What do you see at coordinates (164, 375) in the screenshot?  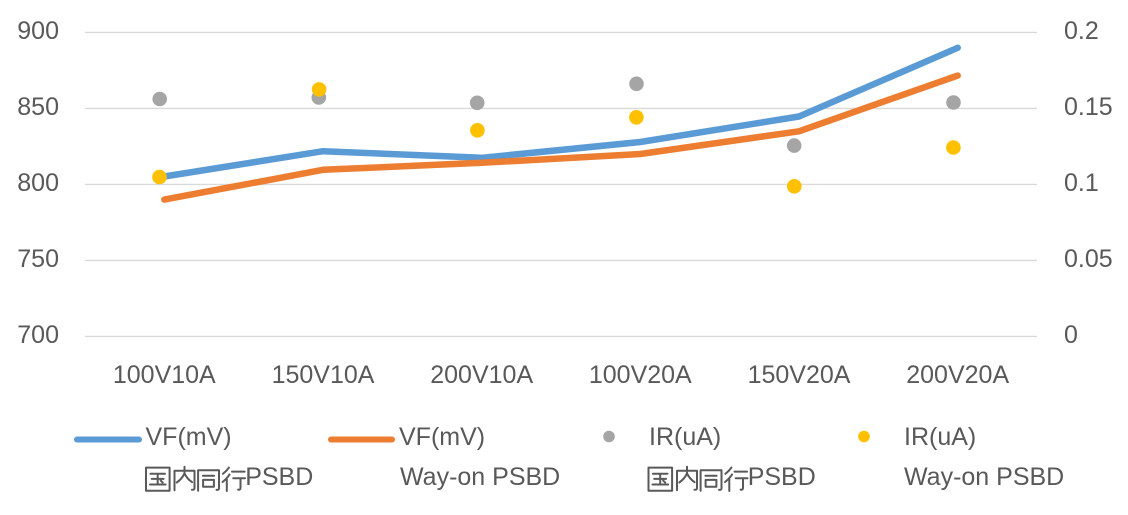 I see `svg-text: 100V10A` at bounding box center [164, 375].